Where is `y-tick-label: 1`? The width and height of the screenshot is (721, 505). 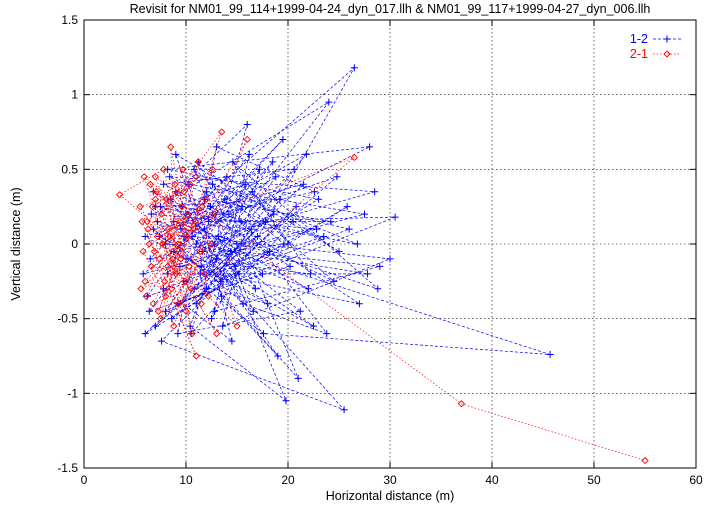
y-tick-label: 1 is located at coordinates (74, 95).